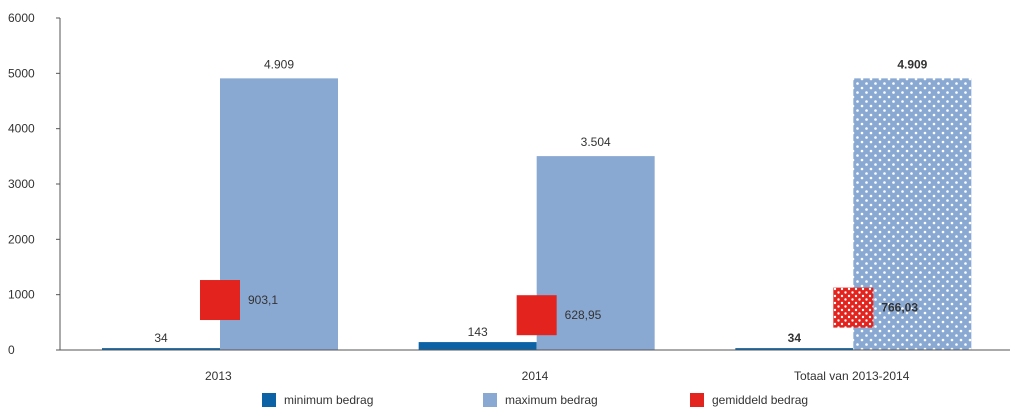  Describe the element at coordinates (328, 400) in the screenshot. I see `legend-label: minimum bedrag` at that location.